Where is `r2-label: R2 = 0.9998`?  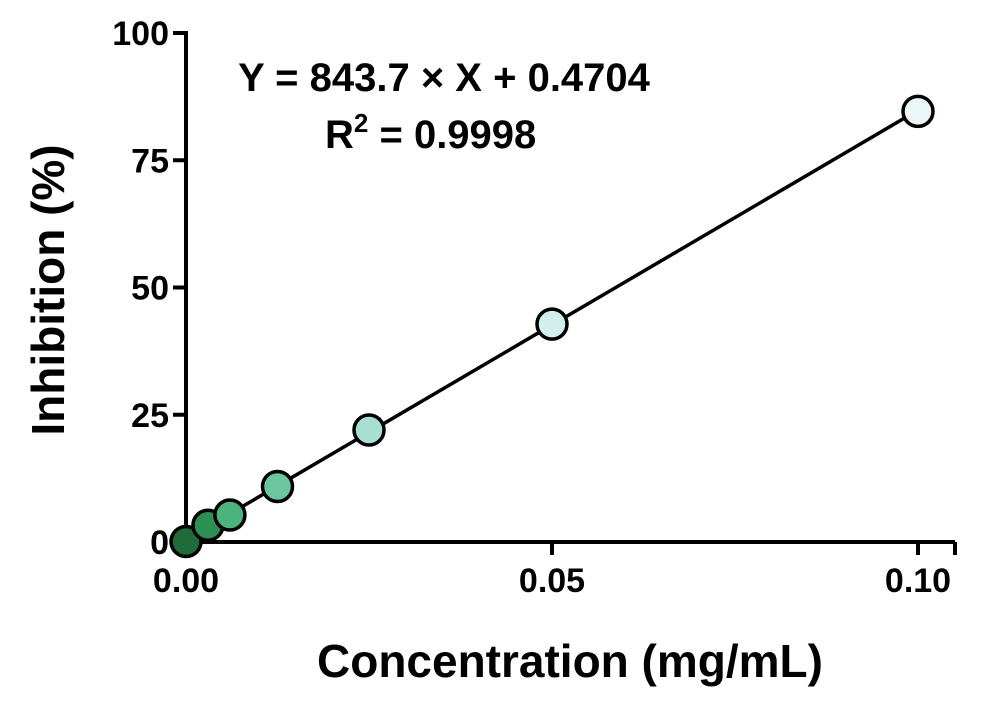 r2-label: R2 = 0.9998 is located at coordinates (430, 132).